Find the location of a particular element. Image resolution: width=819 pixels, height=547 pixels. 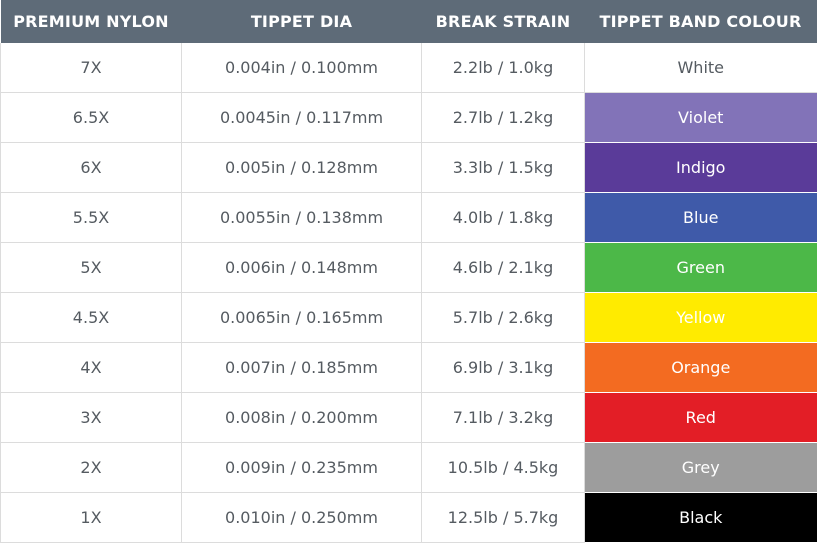

size-cell: 5.5X is located at coordinates (91, 217).